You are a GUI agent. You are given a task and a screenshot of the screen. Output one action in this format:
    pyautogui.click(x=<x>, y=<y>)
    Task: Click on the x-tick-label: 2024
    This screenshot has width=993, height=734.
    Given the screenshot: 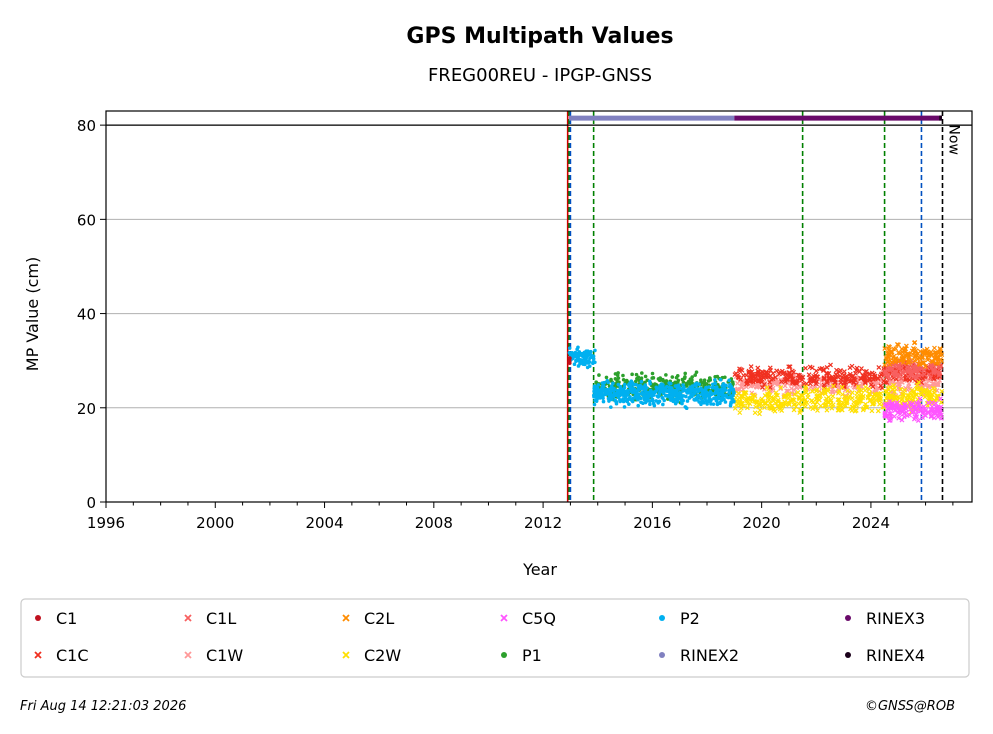 What is the action you would take?
    pyautogui.click(x=871, y=523)
    